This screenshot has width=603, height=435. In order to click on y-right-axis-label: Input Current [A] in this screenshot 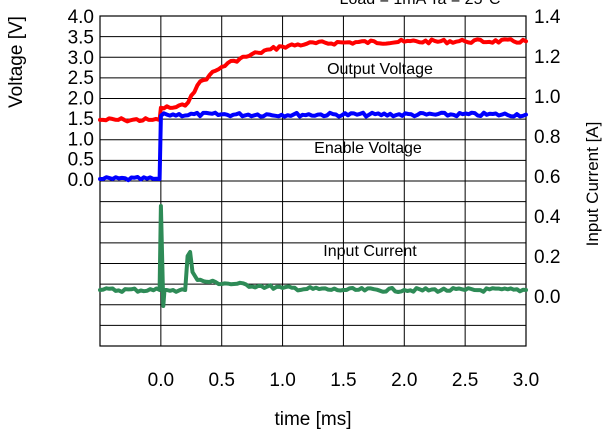, I will do `click(592, 184)`.